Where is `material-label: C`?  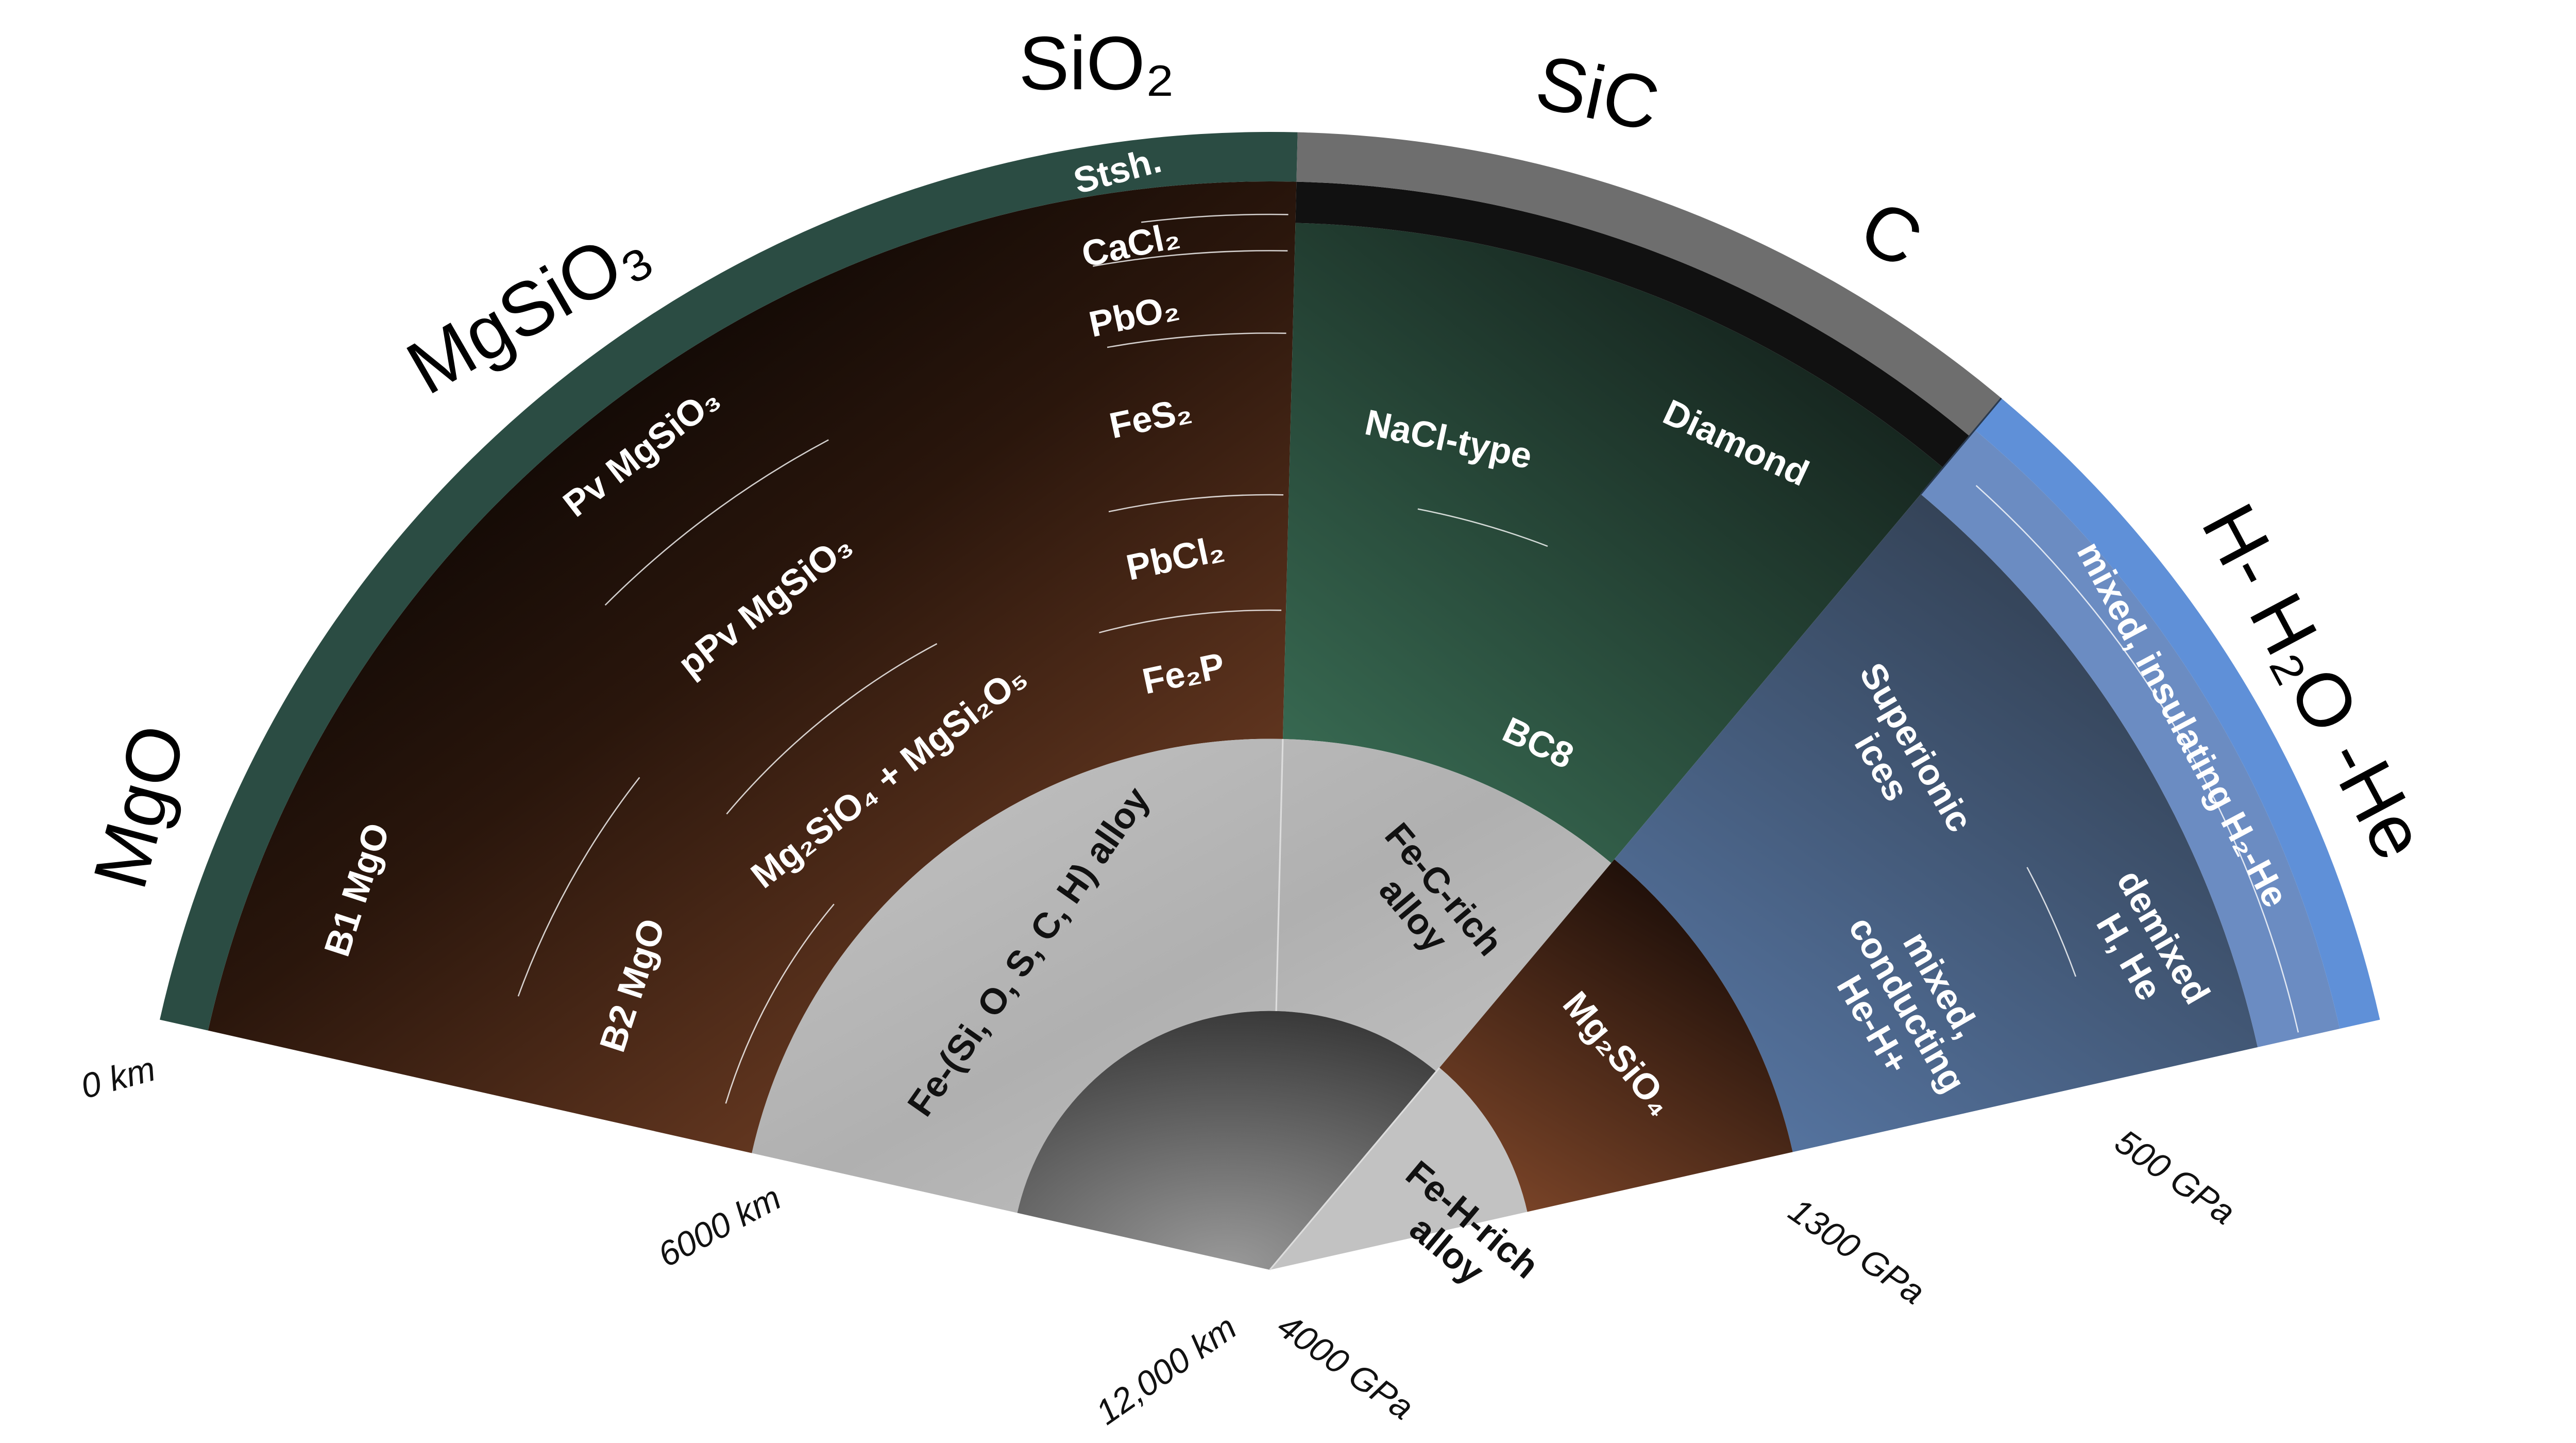 material-label: C is located at coordinates (1891, 234).